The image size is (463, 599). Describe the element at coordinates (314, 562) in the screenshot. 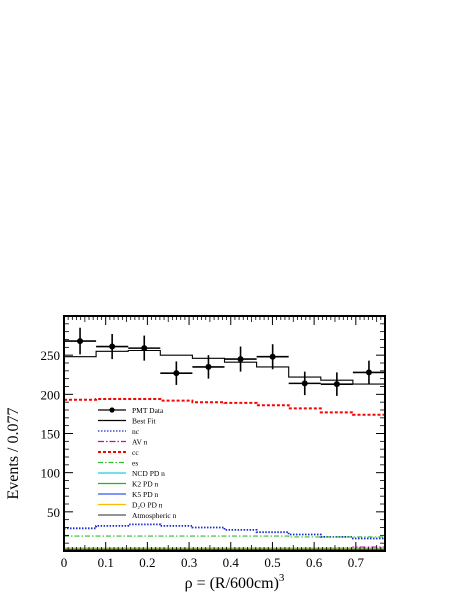

I see `x-tick-label: 0.6` at that location.